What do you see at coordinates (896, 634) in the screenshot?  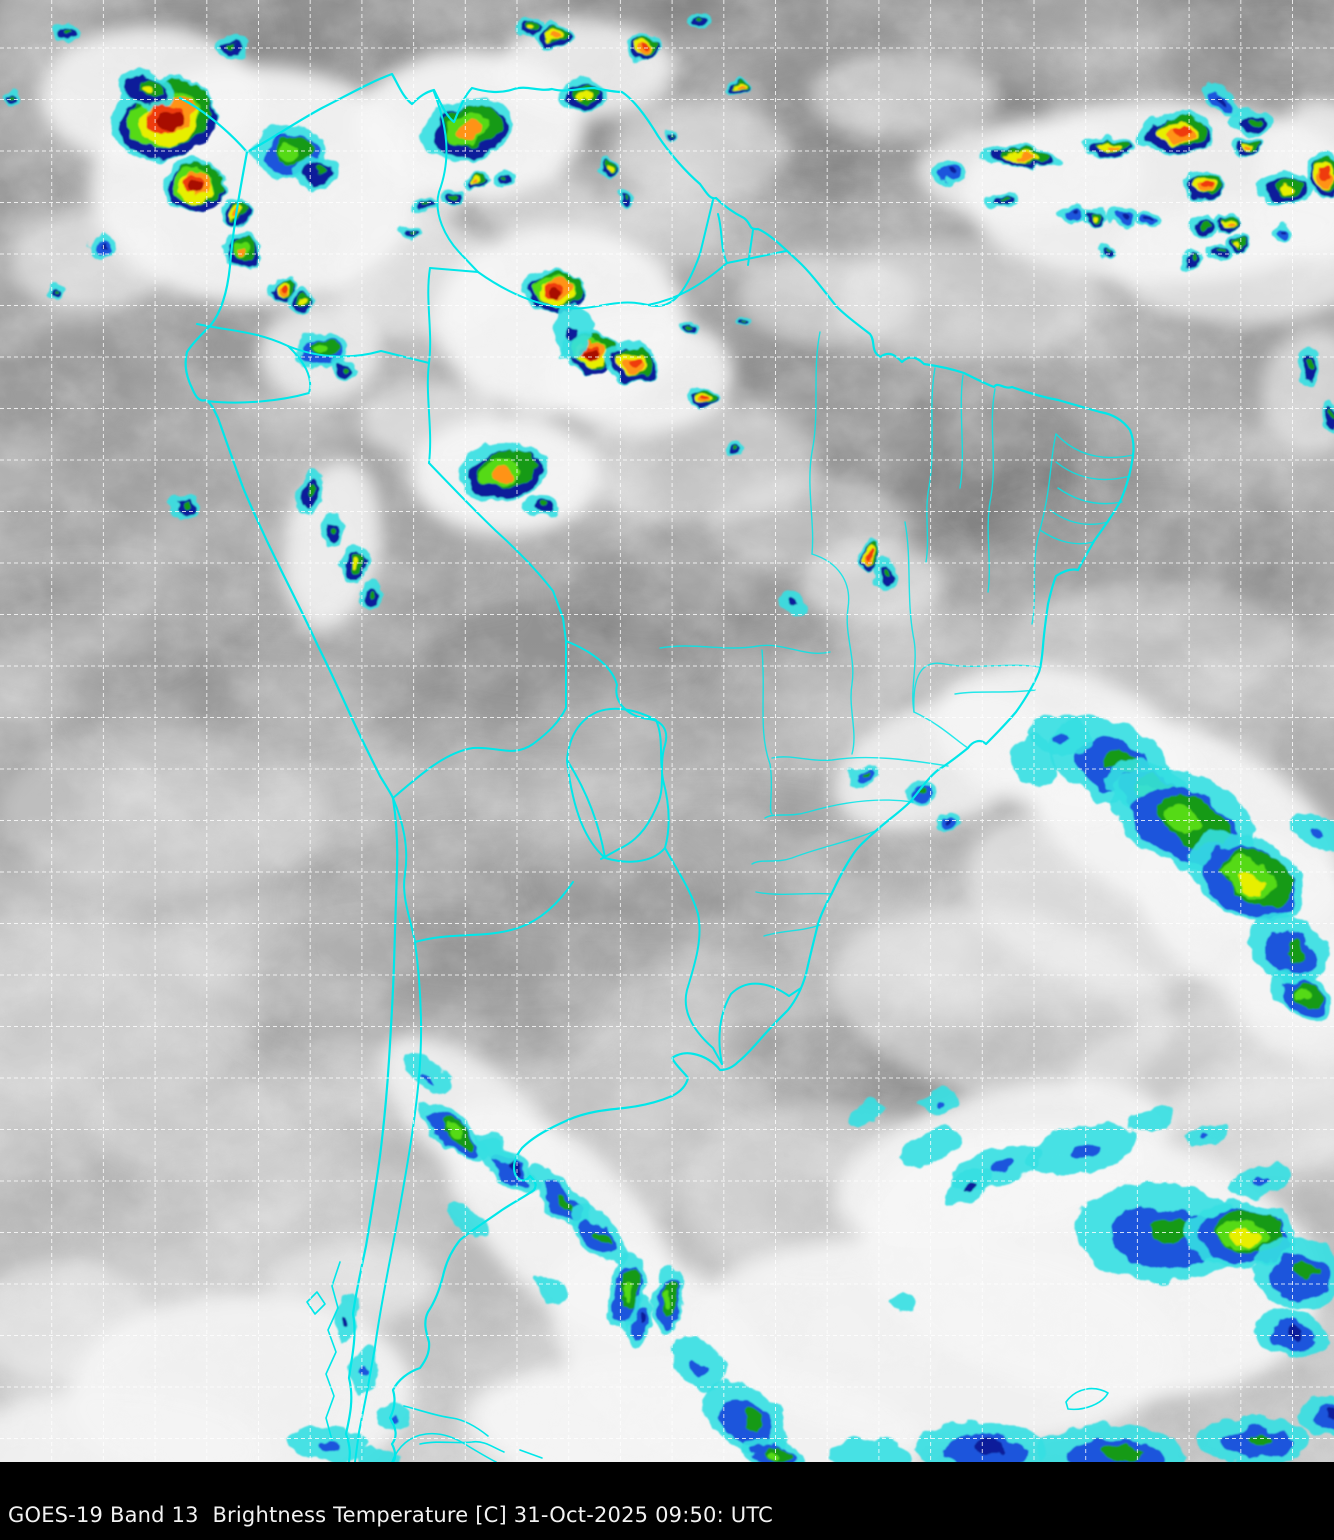 I see `state-borders` at bounding box center [896, 634].